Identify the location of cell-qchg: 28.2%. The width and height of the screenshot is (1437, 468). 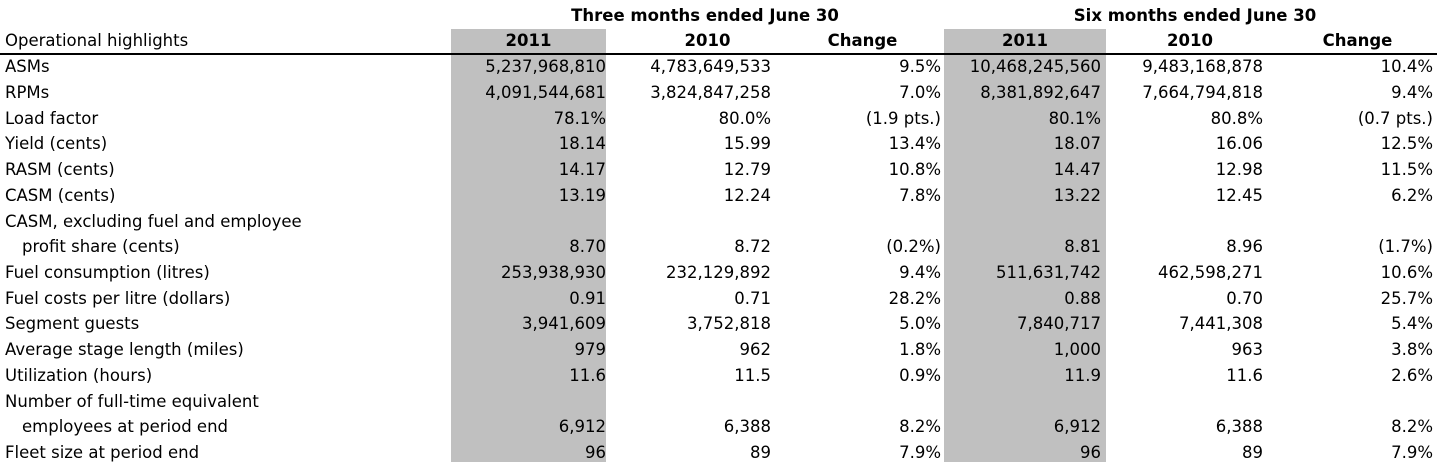
(914, 298).